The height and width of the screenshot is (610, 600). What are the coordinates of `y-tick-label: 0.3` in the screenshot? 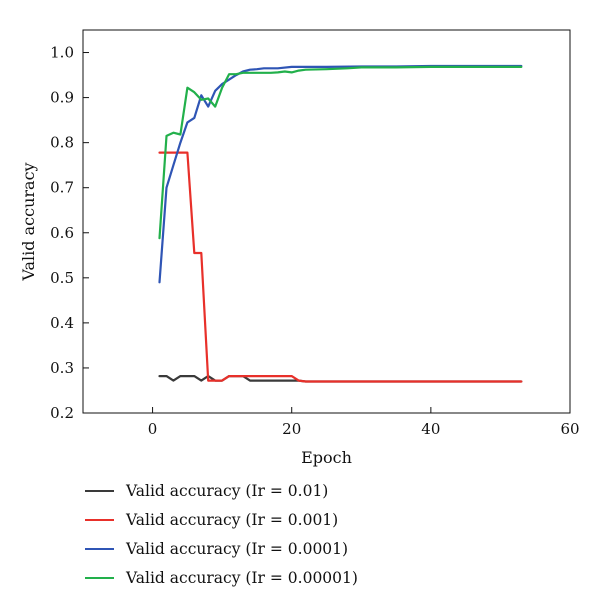 It's located at (62, 368).